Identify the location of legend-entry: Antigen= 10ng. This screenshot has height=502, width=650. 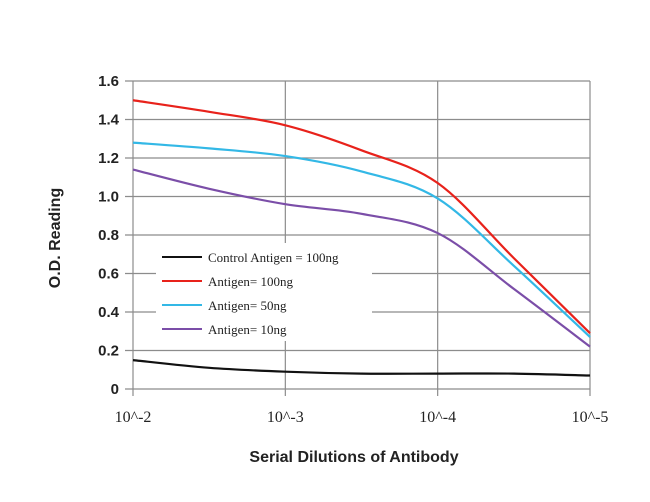
(247, 329).